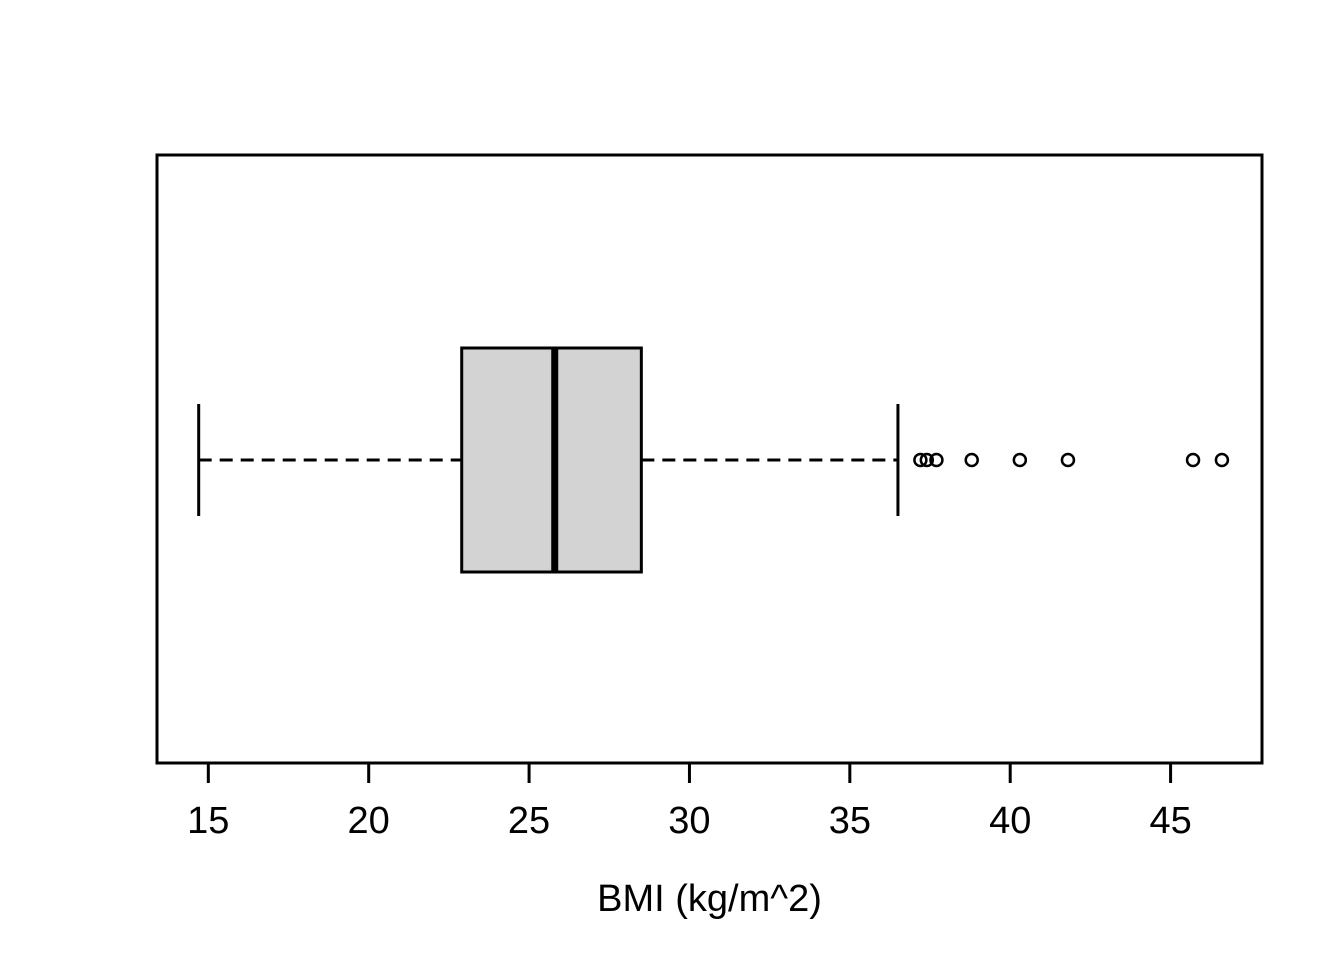  I want to click on x-tick-label: 25, so click(529, 821).